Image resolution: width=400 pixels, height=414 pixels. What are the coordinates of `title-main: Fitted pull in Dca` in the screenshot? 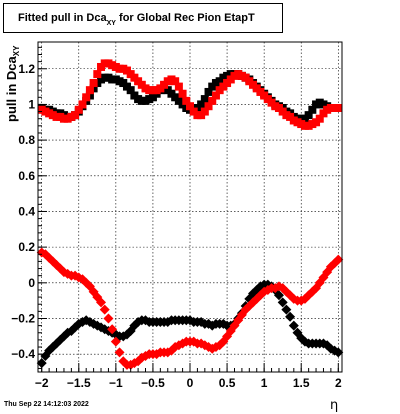 It's located at (62, 18).